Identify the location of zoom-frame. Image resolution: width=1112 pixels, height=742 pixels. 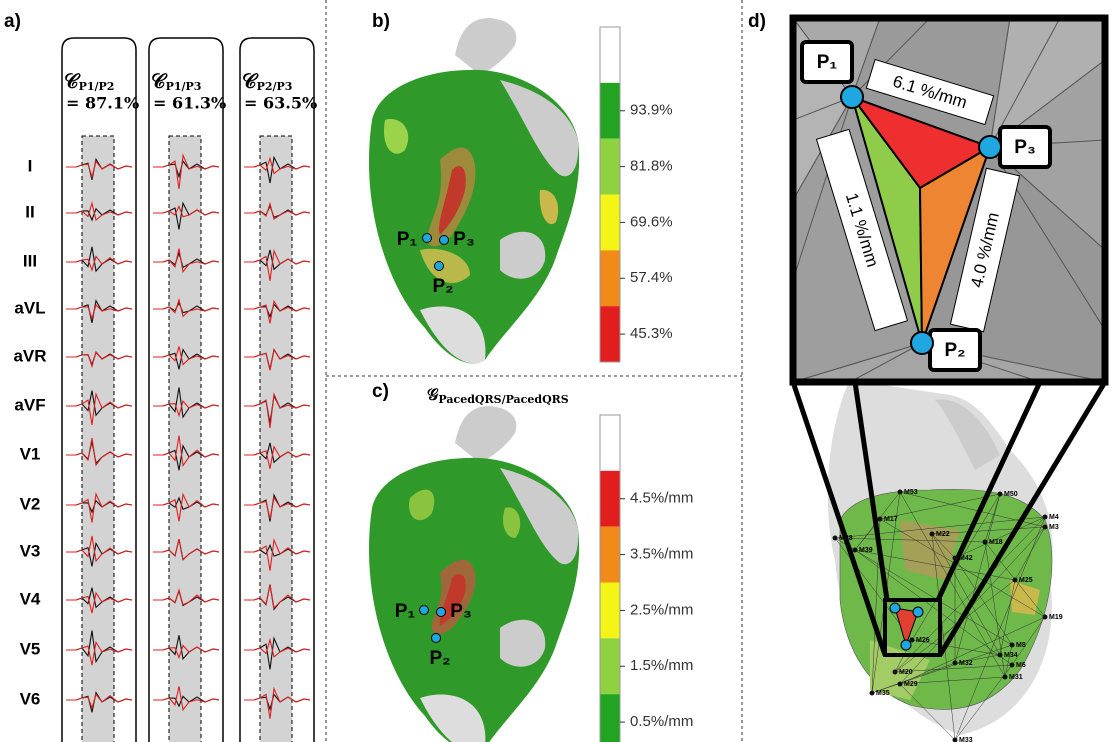
(949, 200).